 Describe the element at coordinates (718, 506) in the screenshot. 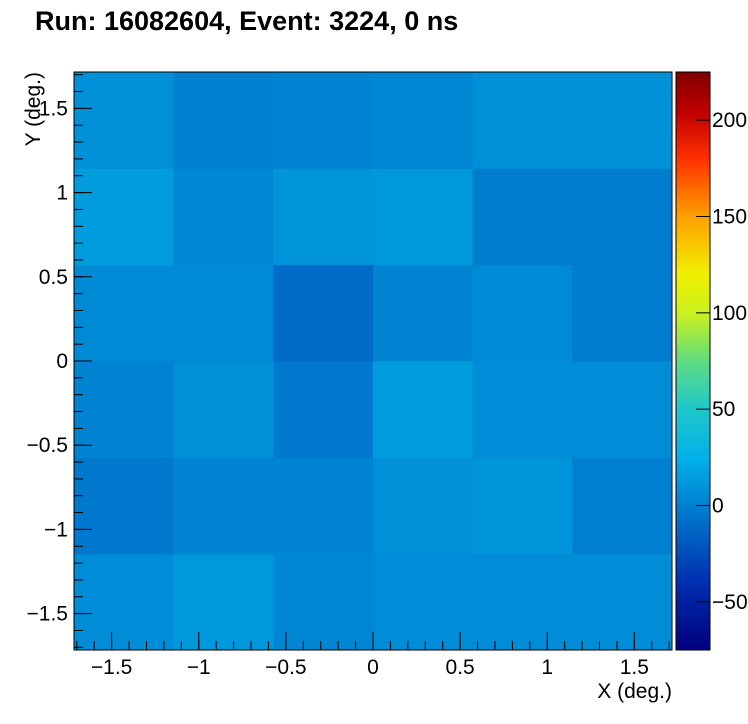

I see `z-tick-label: 0` at that location.